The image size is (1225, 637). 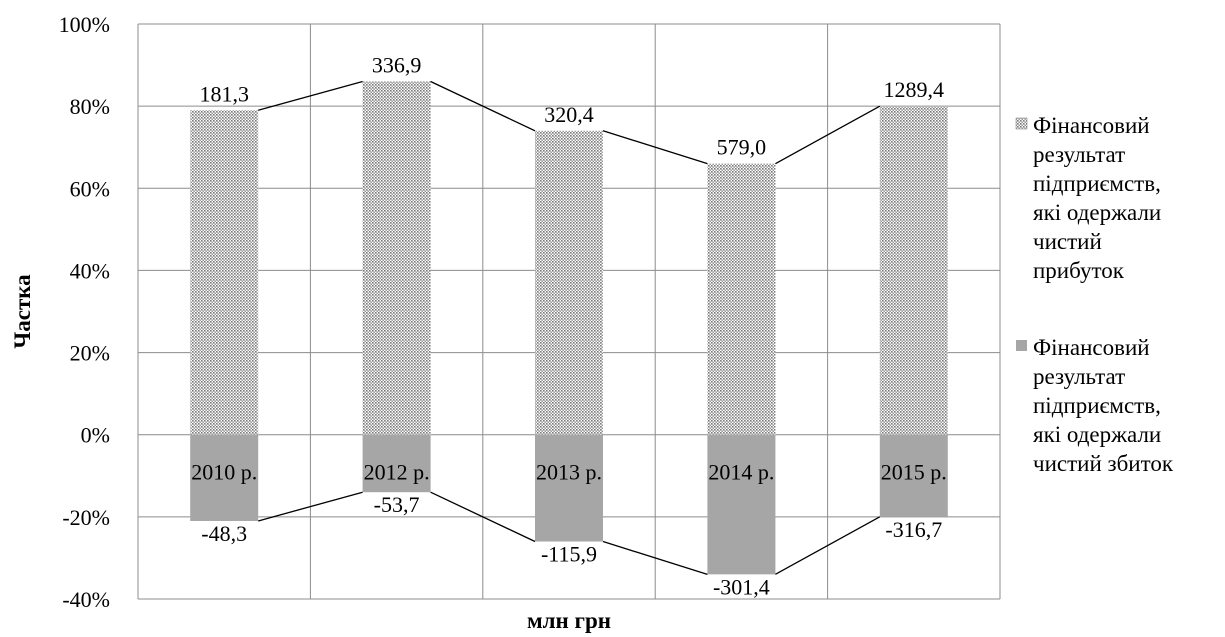 I want to click on y-axis-title: Частка, so click(x=22, y=311).